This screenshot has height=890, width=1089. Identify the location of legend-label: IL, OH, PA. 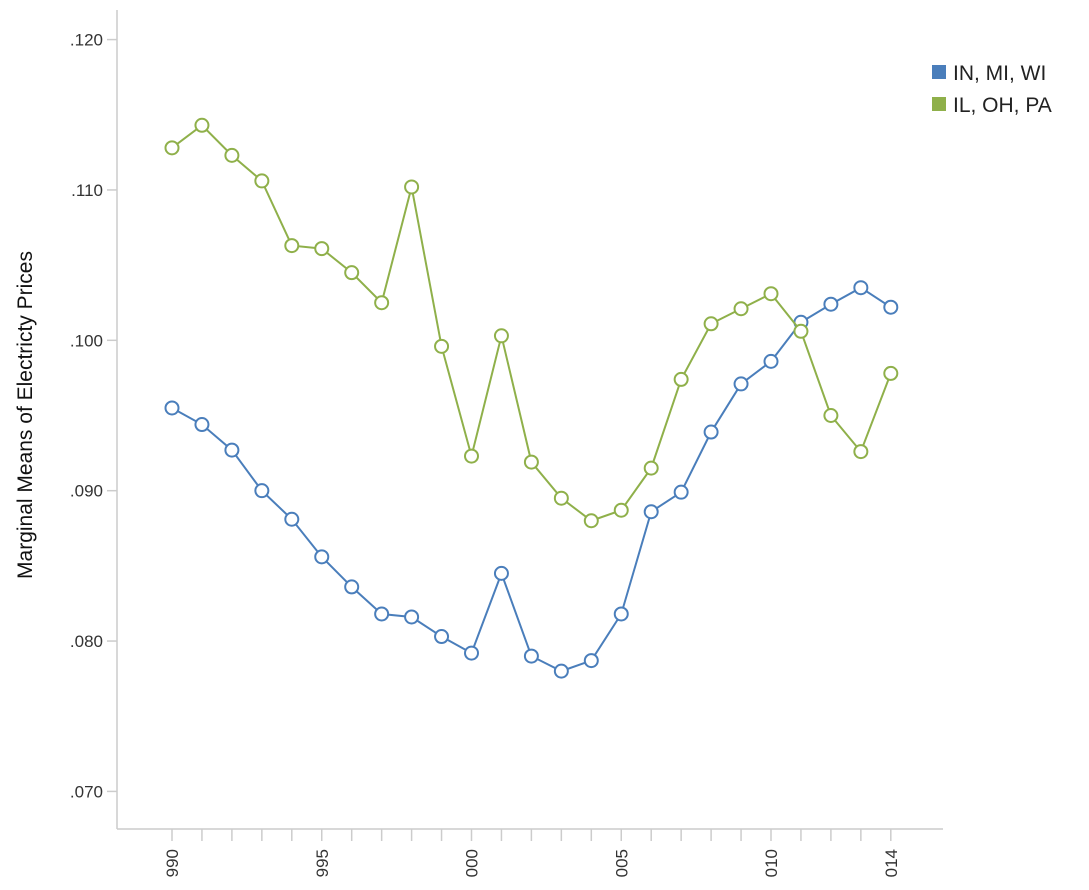
(1002, 105).